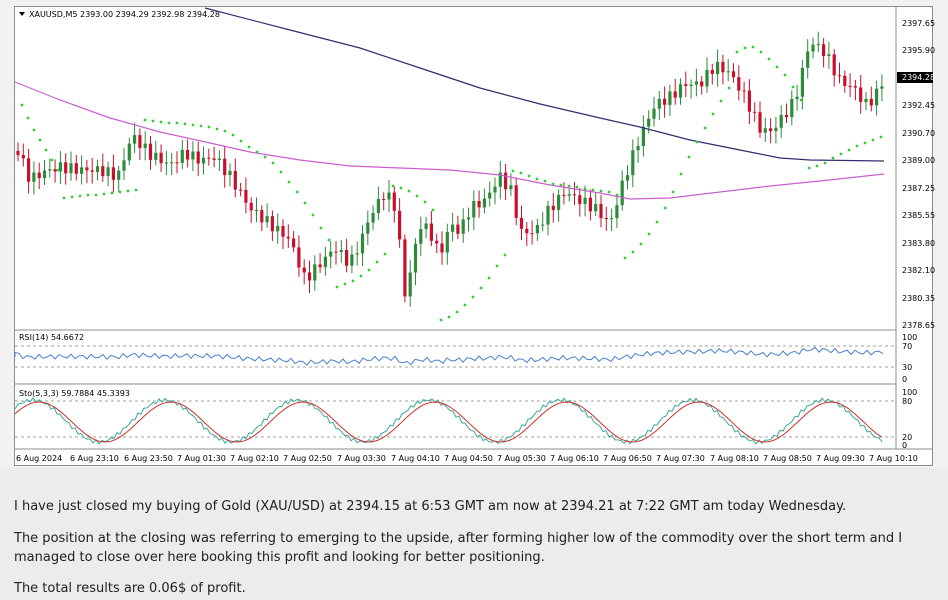 This screenshot has width=948, height=600. Describe the element at coordinates (201, 458) in the screenshot. I see `time-tick: 7 Aug 01:30` at that location.